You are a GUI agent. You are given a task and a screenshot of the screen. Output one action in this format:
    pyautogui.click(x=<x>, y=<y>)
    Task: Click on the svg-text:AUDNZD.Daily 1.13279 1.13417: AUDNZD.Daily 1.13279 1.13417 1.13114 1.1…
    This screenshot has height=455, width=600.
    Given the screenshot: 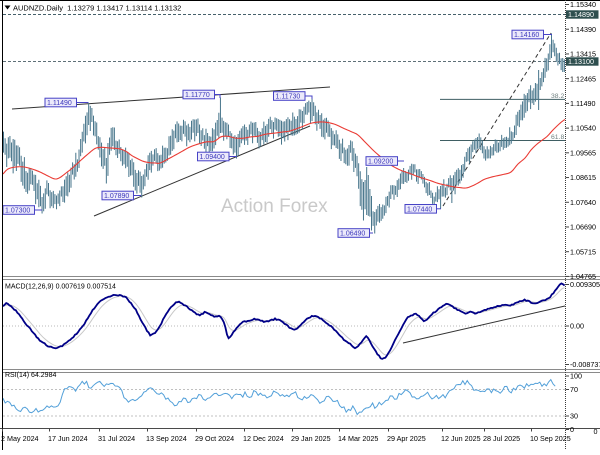 What is the action you would take?
    pyautogui.click(x=97, y=8)
    